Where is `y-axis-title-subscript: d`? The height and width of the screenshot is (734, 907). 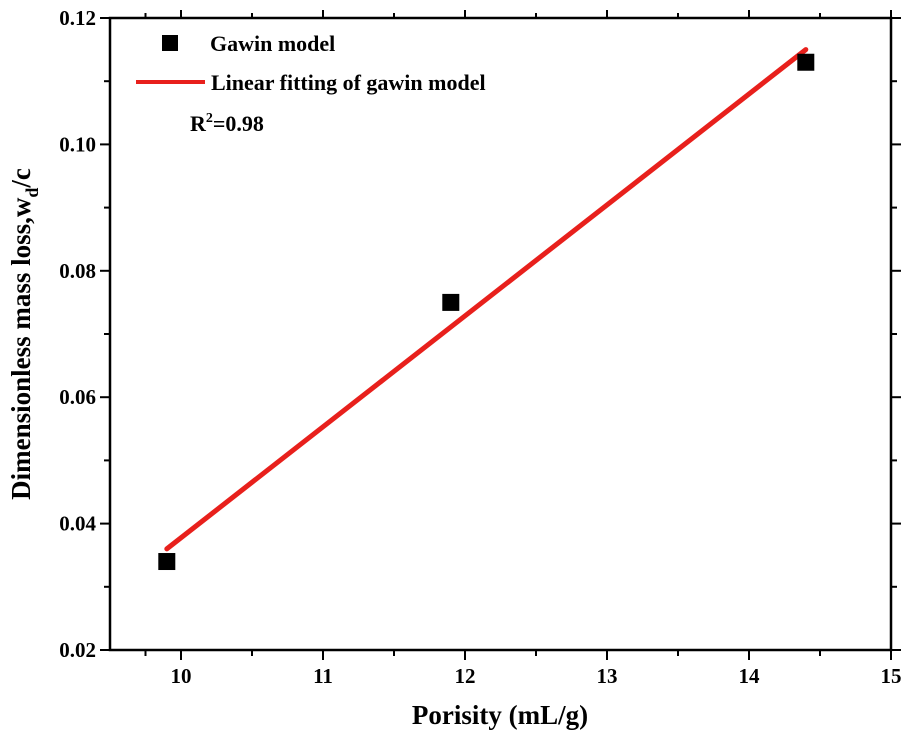 y-axis-title-subscript: d is located at coordinates (32, 193).